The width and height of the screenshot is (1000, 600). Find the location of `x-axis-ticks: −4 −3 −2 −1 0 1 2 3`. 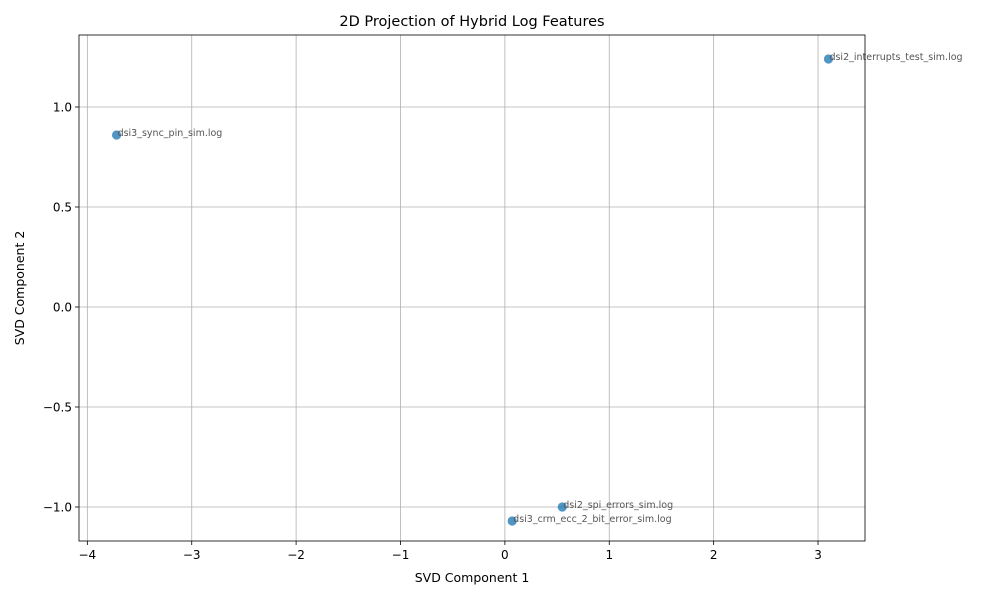

x-axis-ticks: −4 −3 −2 −1 0 1 2 3 is located at coordinates (450, 551).